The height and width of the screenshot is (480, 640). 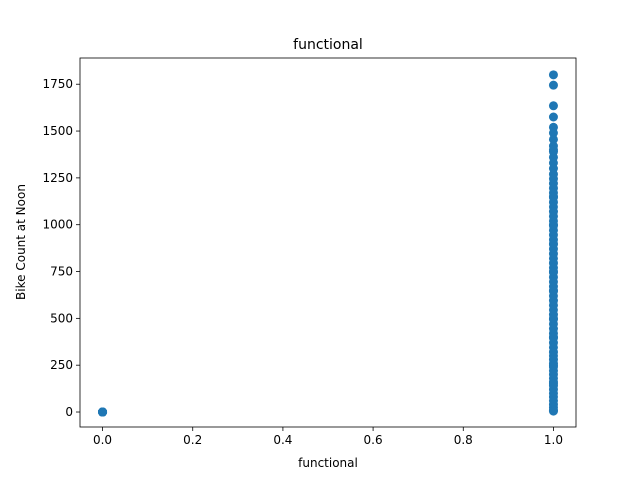 I want to click on x-axis-ticks: 0.0 0.2 0.4 0.6 0.8 1.0, so click(x=328, y=437).